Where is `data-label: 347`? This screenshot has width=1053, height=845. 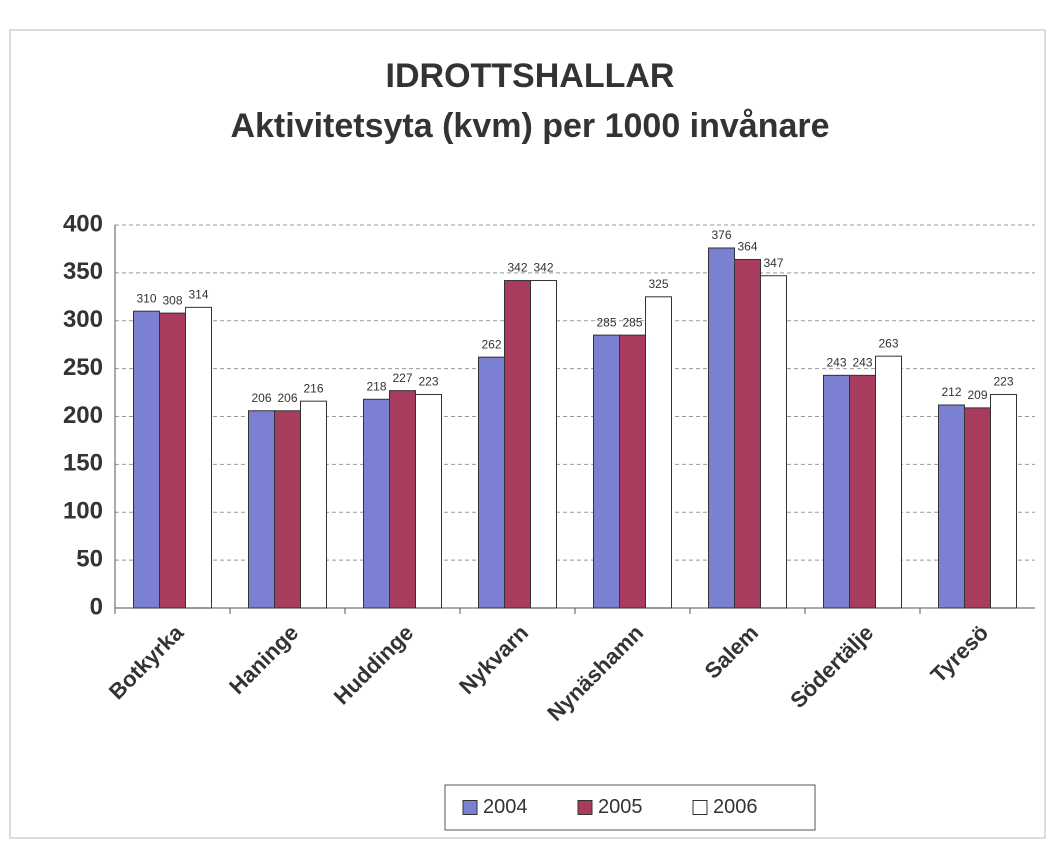
data-label: 347 is located at coordinates (773, 263).